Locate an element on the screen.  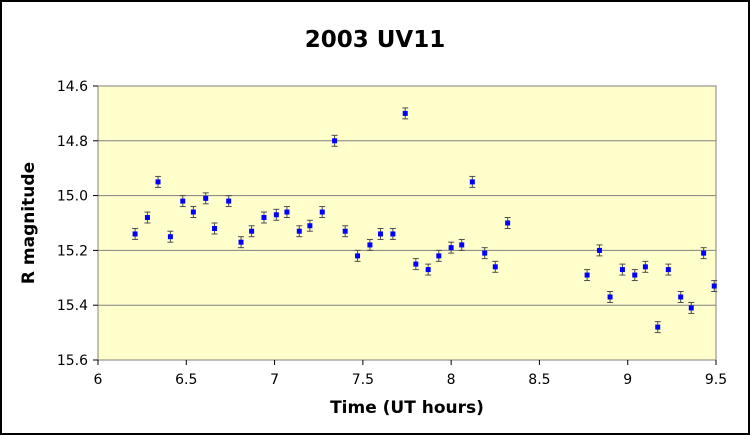
x-axis-ticks: 6 6.5 7 7.5 8 8.5 9 9.5 is located at coordinates (410, 374).